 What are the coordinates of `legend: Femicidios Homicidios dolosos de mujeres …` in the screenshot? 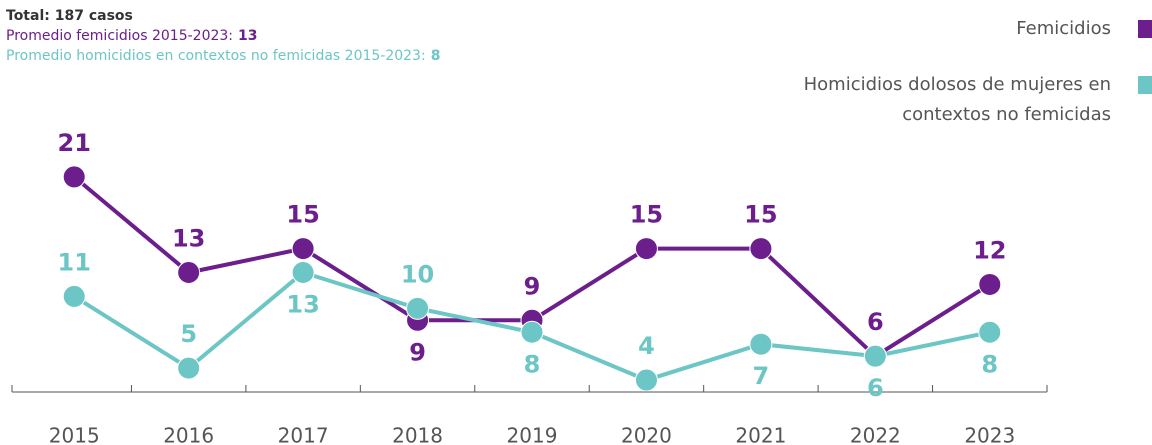 It's located at (942, 85).